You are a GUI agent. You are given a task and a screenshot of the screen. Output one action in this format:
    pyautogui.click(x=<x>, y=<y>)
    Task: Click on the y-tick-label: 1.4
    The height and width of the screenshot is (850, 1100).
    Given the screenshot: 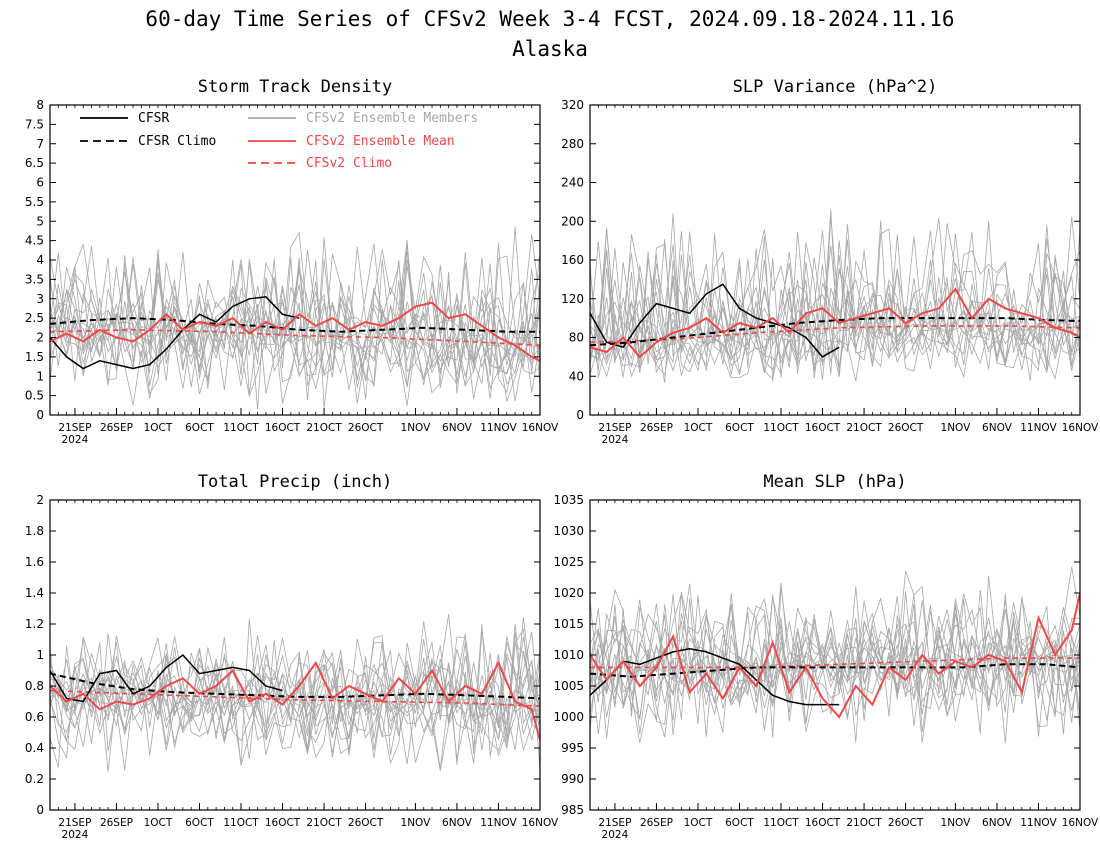 What is the action you would take?
    pyautogui.click(x=34, y=593)
    